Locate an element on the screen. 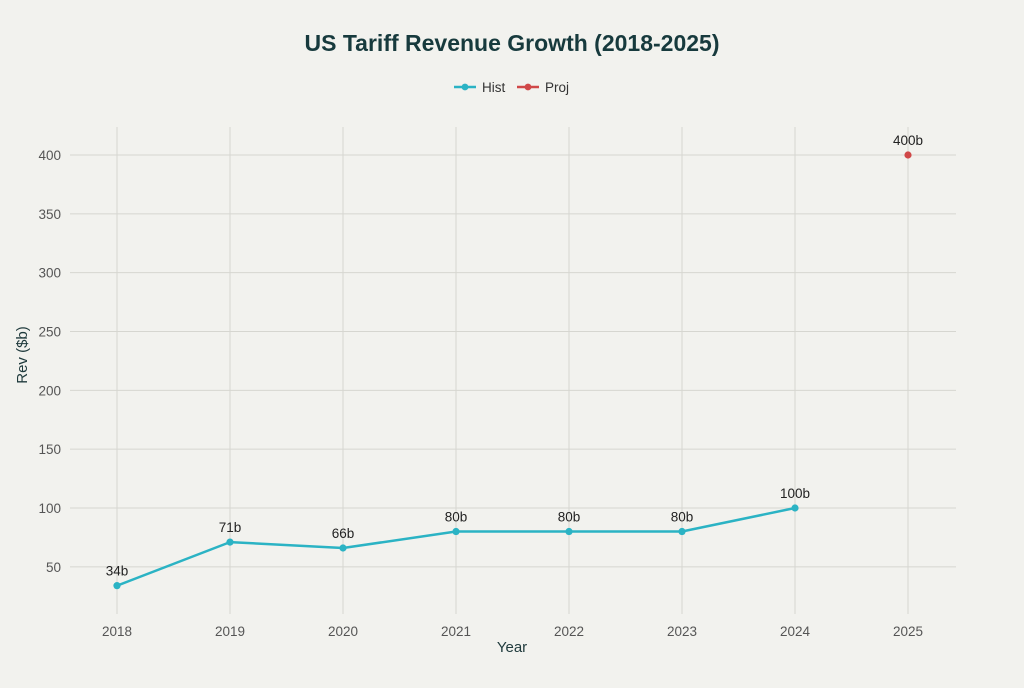 The width and height of the screenshot is (1024, 688). x-axis-label: Year is located at coordinates (512, 647).